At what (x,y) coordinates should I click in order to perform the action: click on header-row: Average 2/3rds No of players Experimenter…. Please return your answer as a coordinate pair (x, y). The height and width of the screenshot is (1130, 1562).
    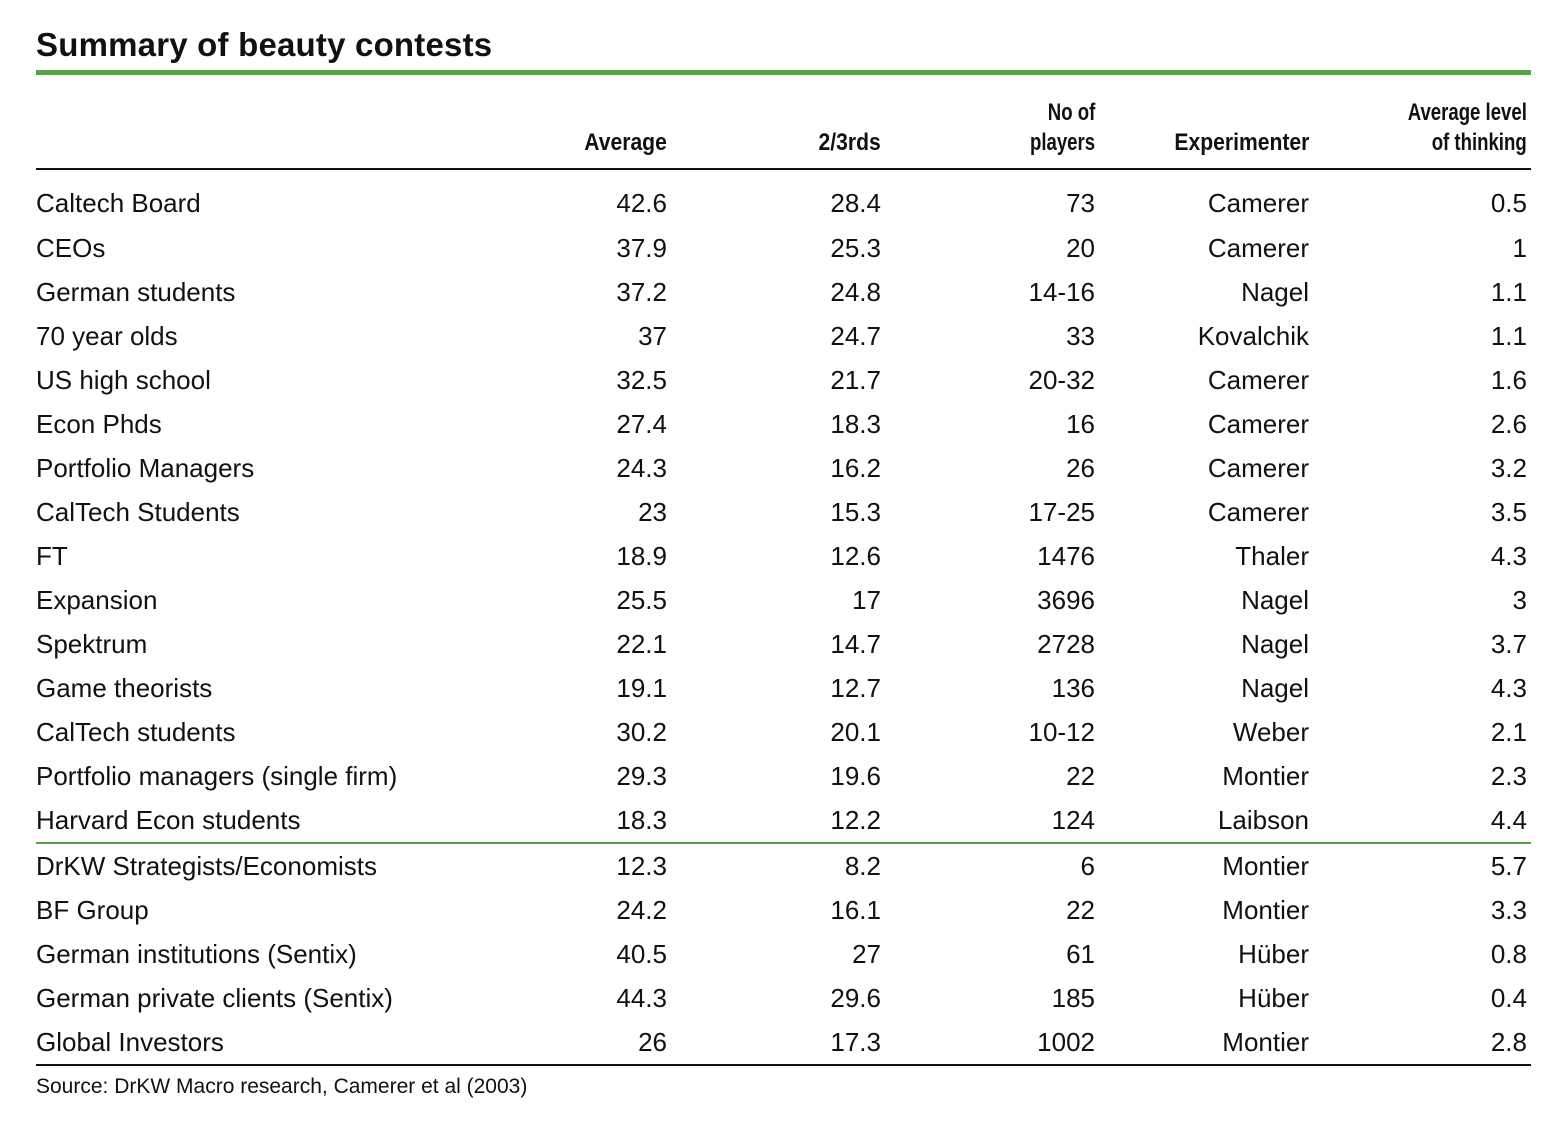
    Looking at the image, I should click on (783, 128).